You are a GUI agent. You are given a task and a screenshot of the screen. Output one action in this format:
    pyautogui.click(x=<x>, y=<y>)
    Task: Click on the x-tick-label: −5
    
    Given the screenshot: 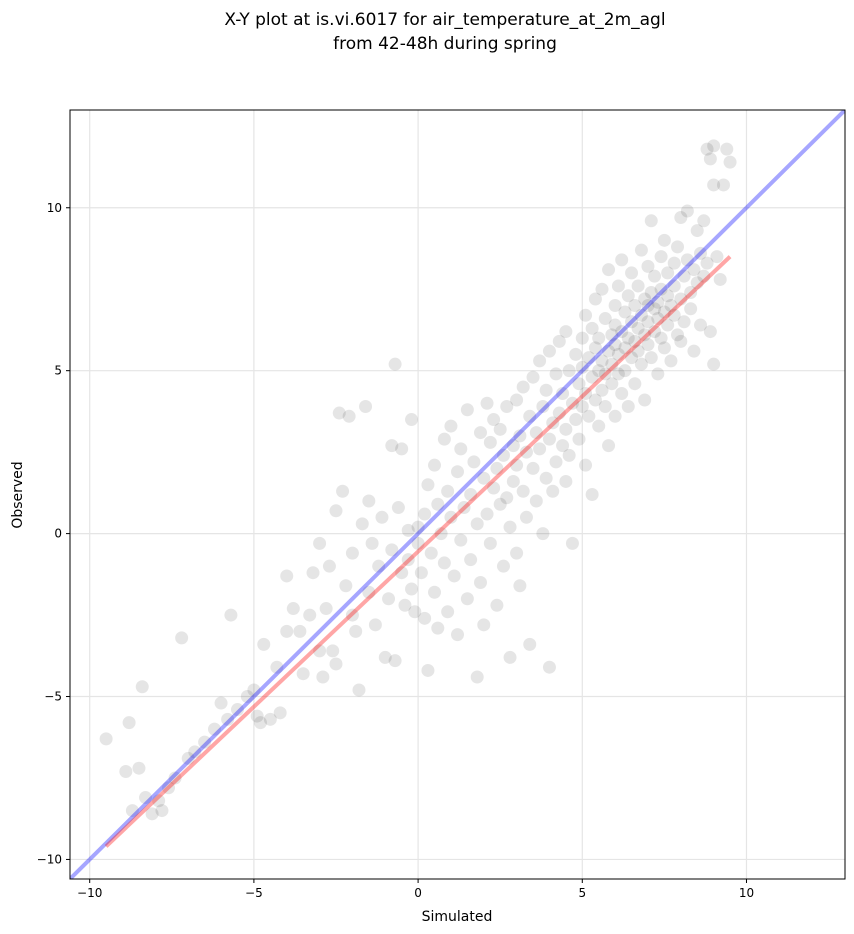 What is the action you would take?
    pyautogui.click(x=254, y=893)
    